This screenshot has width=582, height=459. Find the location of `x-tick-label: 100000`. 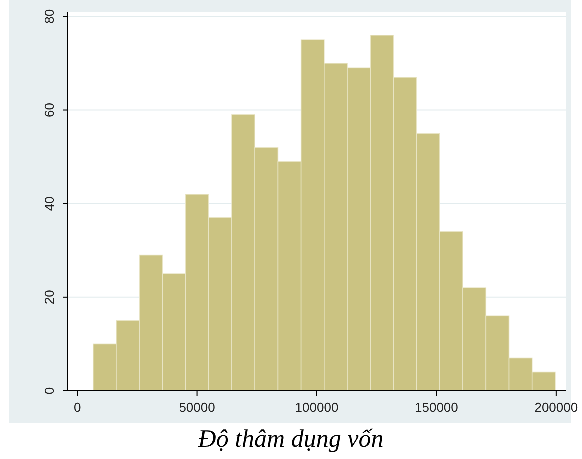

x-tick-label: 100000 is located at coordinates (317, 407).